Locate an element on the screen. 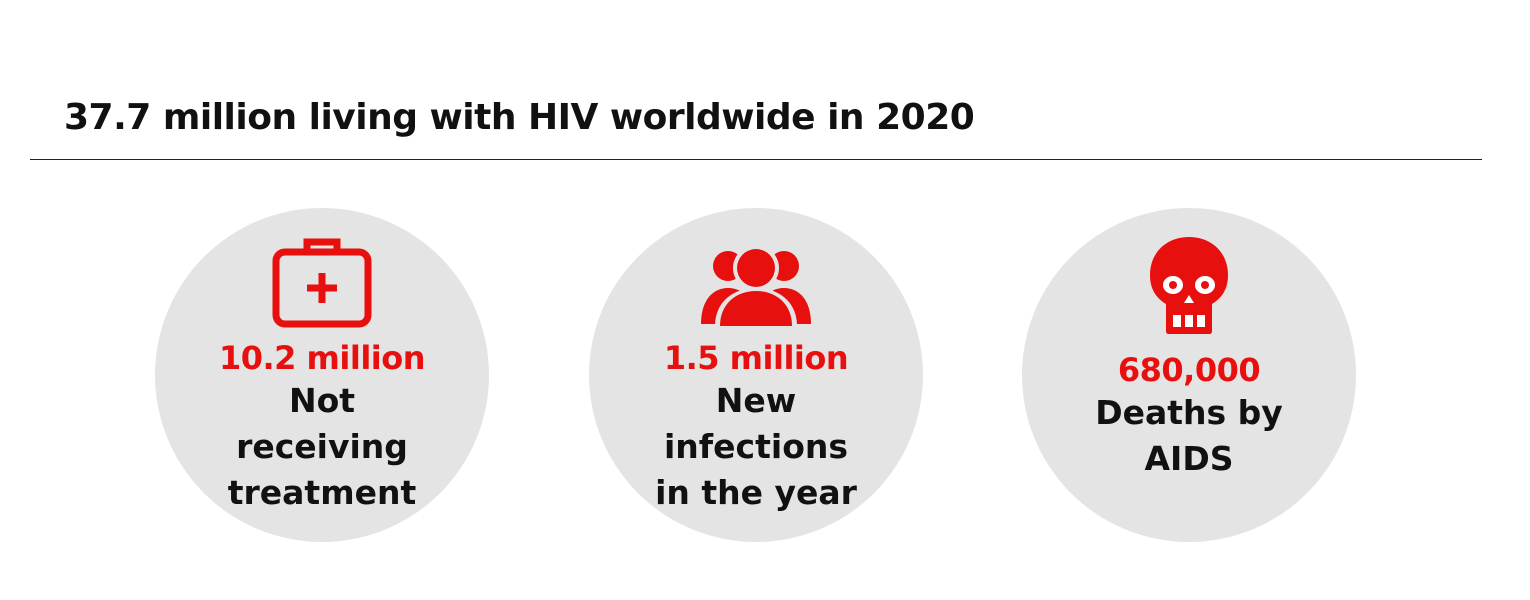 Image resolution: width=1530 pixels, height=600 pixels. stat-value: 680,000 is located at coordinates (1189, 370).